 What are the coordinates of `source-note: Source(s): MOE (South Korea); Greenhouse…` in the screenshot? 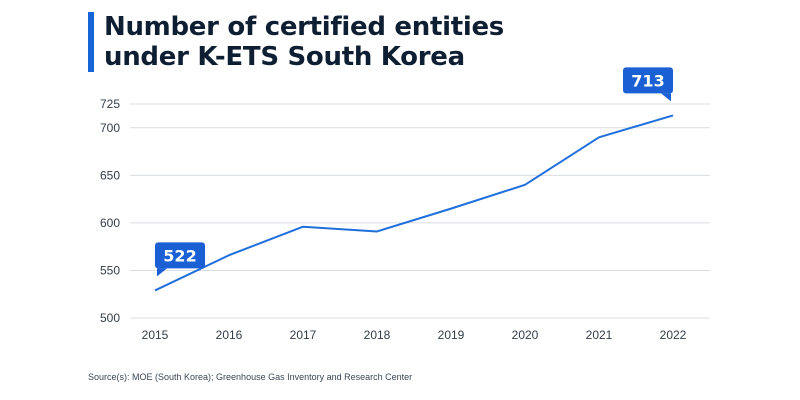 It's located at (250, 377).